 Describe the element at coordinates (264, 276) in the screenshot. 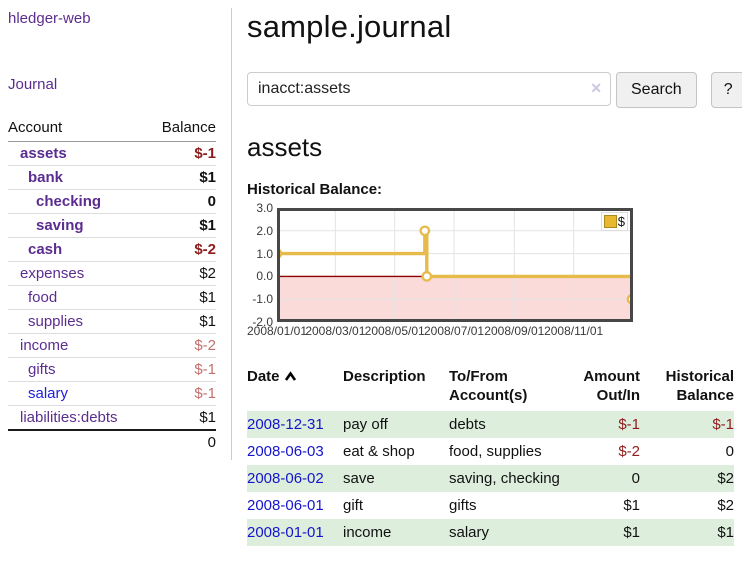

I see `y-axis-tick-label: 0.0` at that location.